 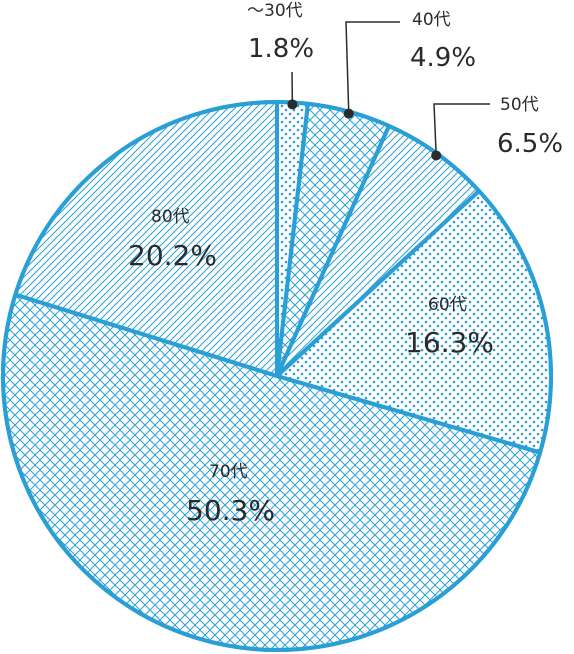 I want to click on label-category-70s: 70代, so click(x=228, y=472).